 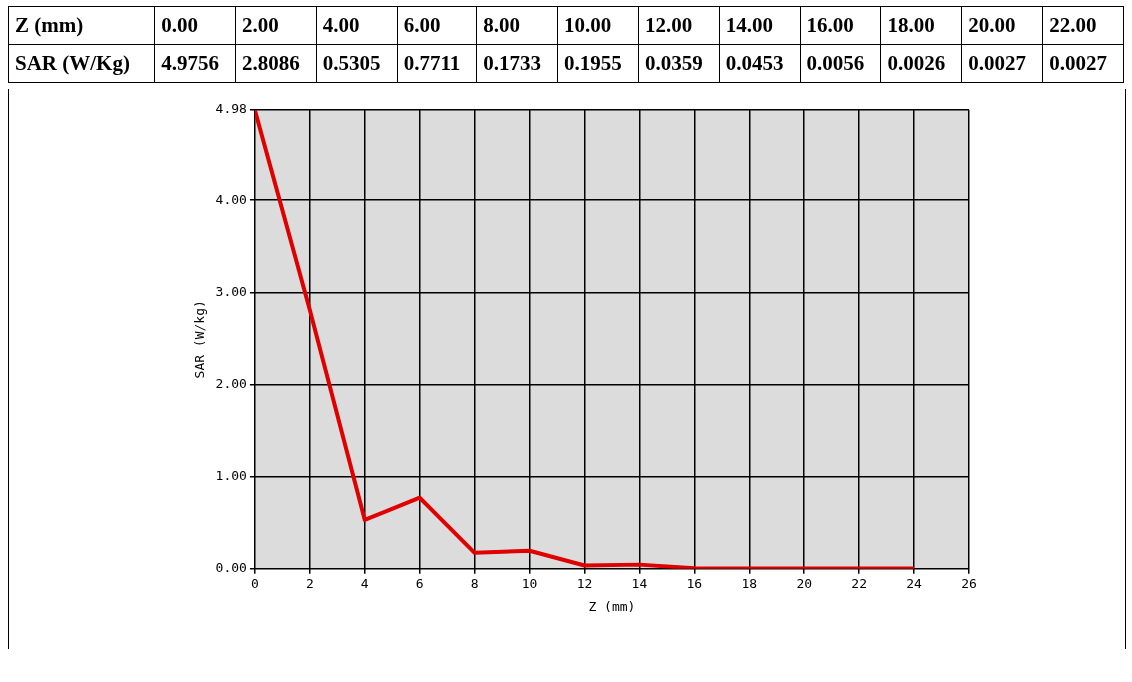 I want to click on text: 10.00, so click(x=598, y=25).